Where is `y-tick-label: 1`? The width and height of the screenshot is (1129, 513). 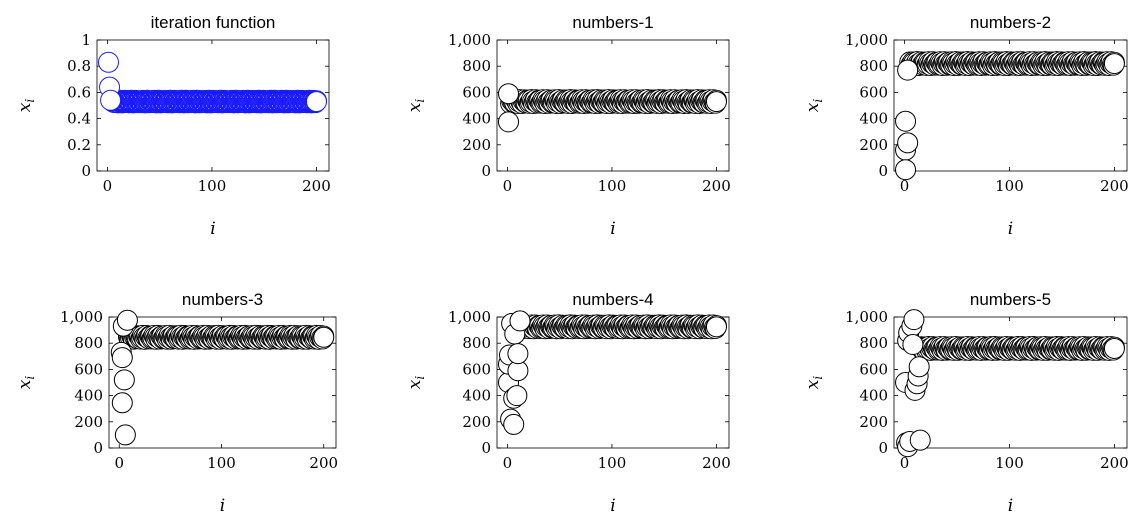 y-tick-label: 1 is located at coordinates (86, 40).